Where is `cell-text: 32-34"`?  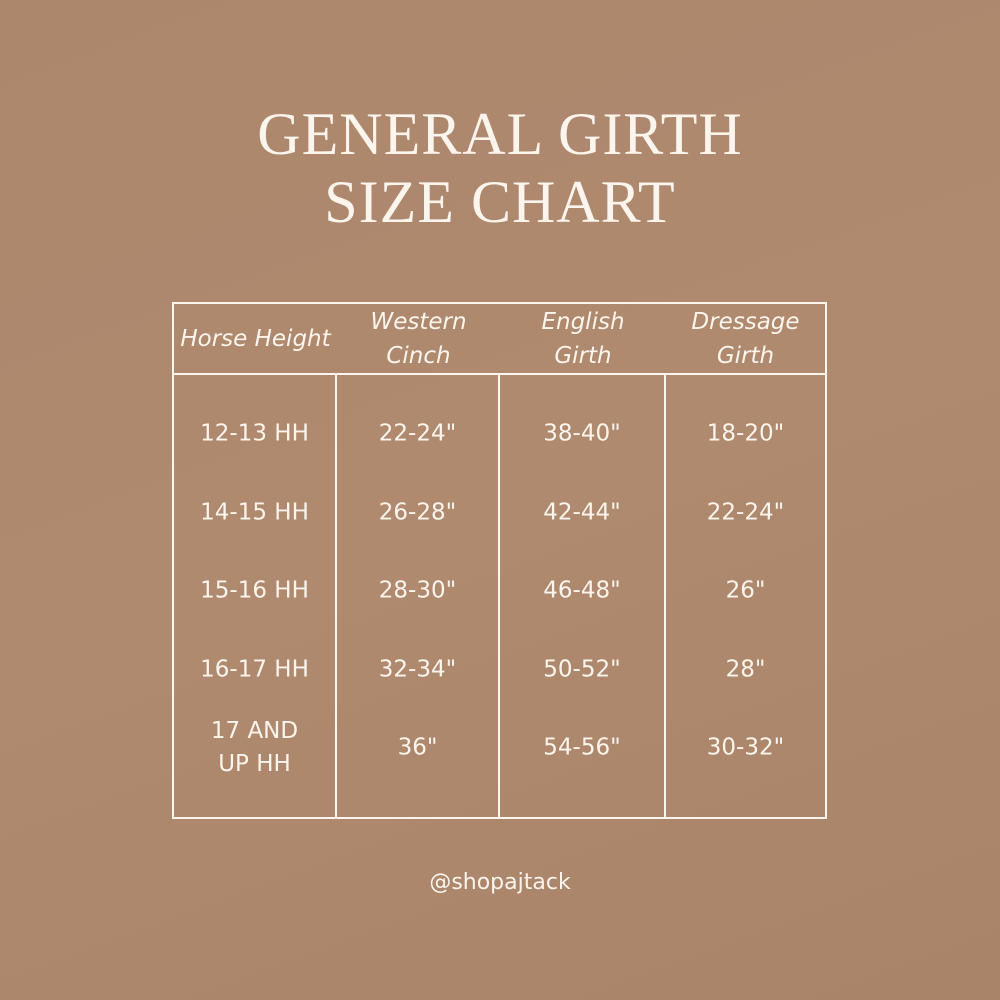
cell-text: 32-34" is located at coordinates (417, 669).